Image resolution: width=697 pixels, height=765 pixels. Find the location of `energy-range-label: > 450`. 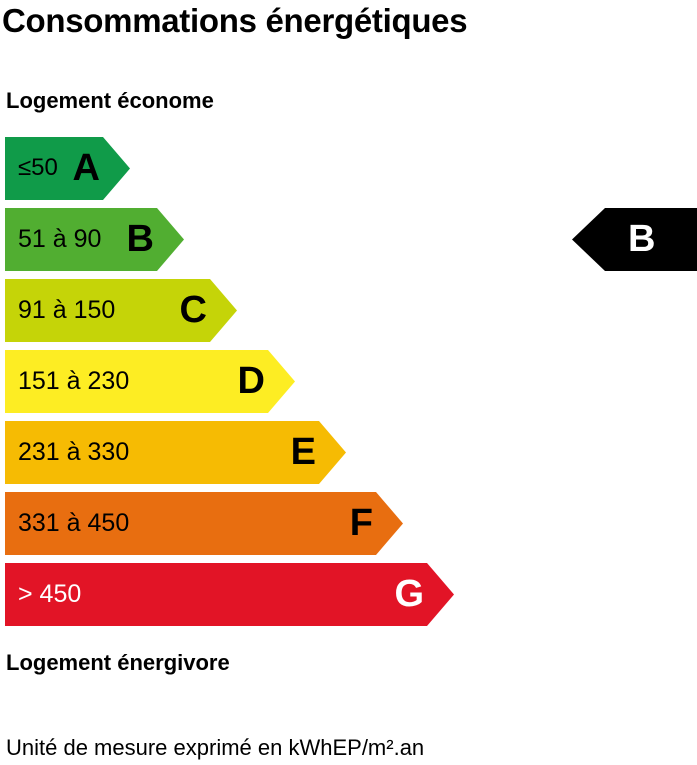

energy-range-label: > 450 is located at coordinates (50, 594).